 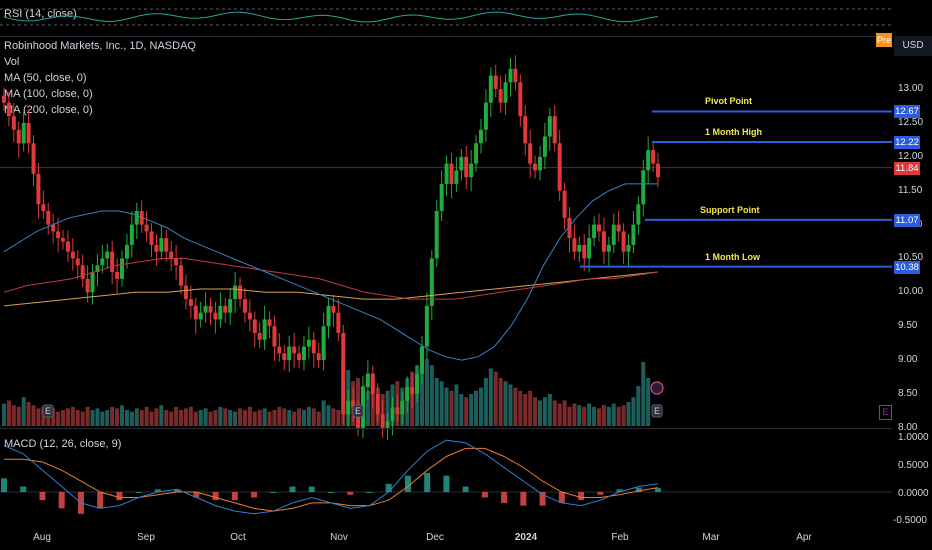 I want to click on annotation-month-low: 1 Month Low, so click(x=732, y=256).